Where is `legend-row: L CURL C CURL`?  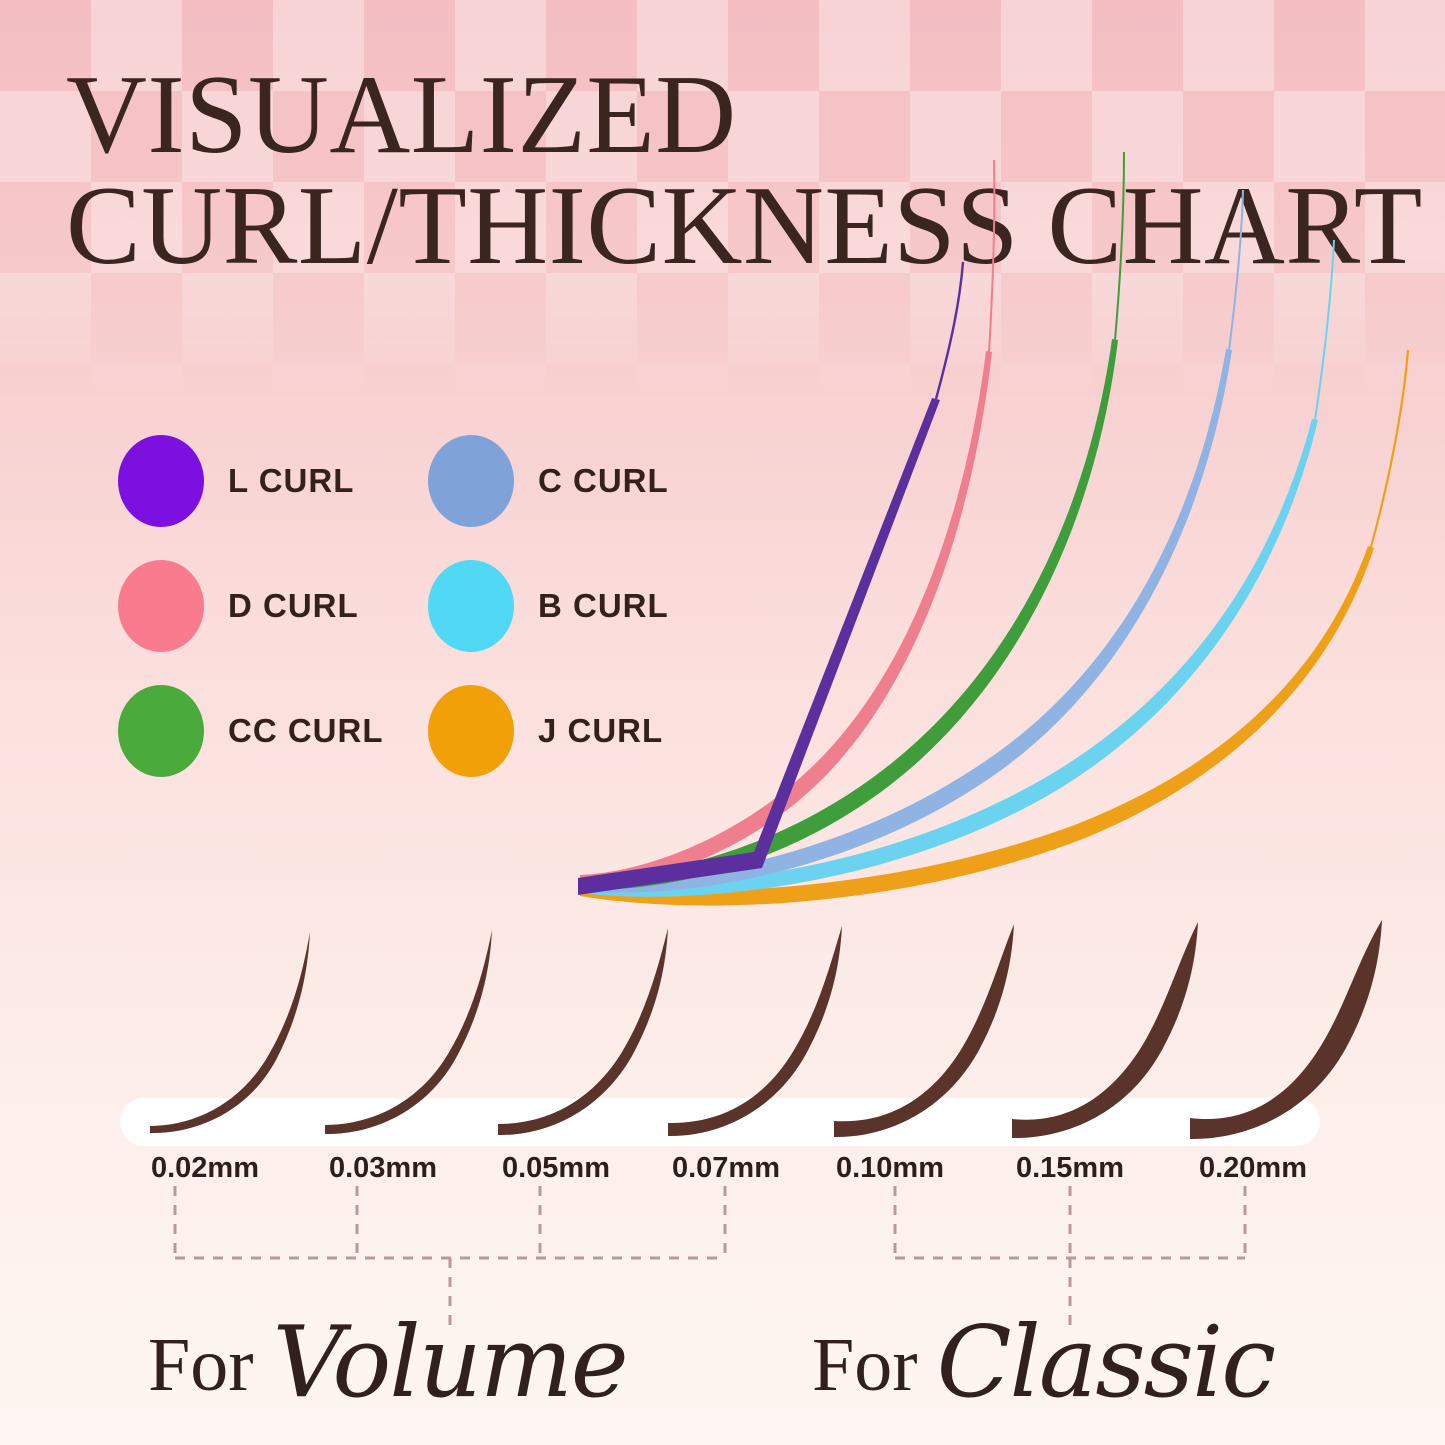 legend-row: L CURL C CURL is located at coordinates (428, 480).